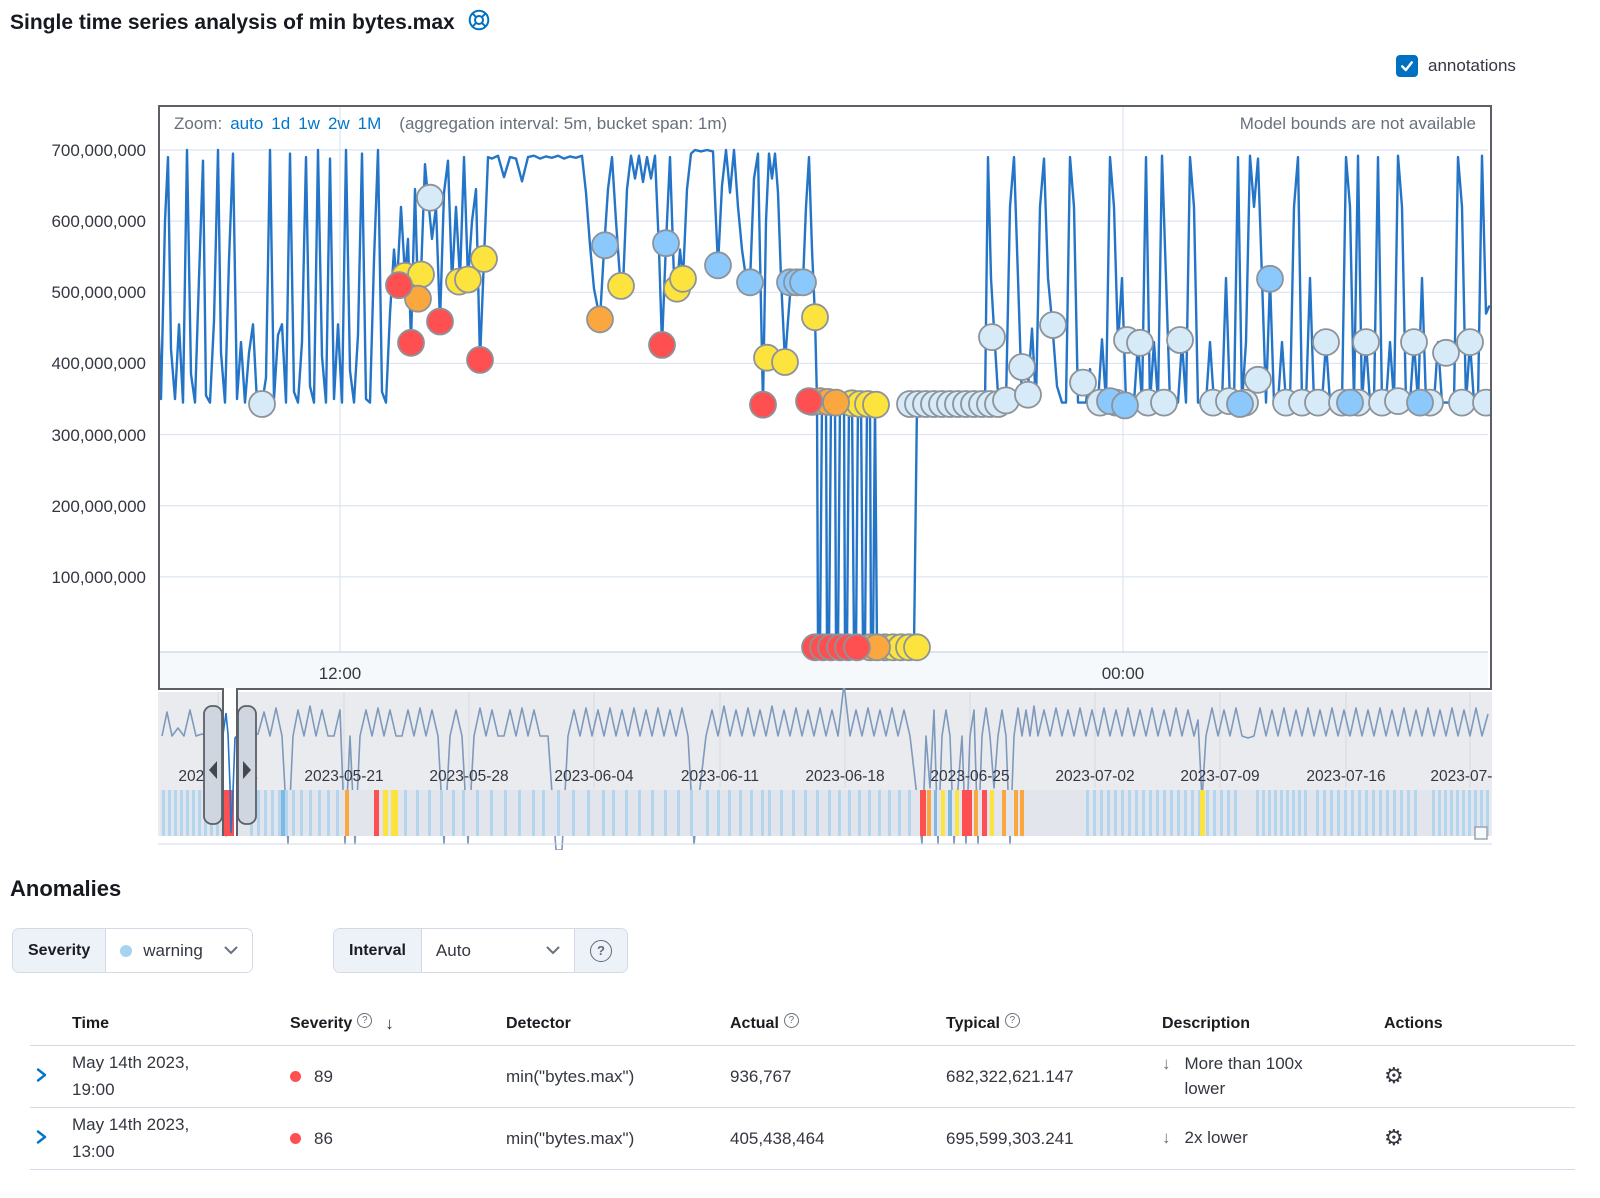 The image size is (1600, 1198). Describe the element at coordinates (295, 1076) in the screenshot. I see `severity-dot` at that location.